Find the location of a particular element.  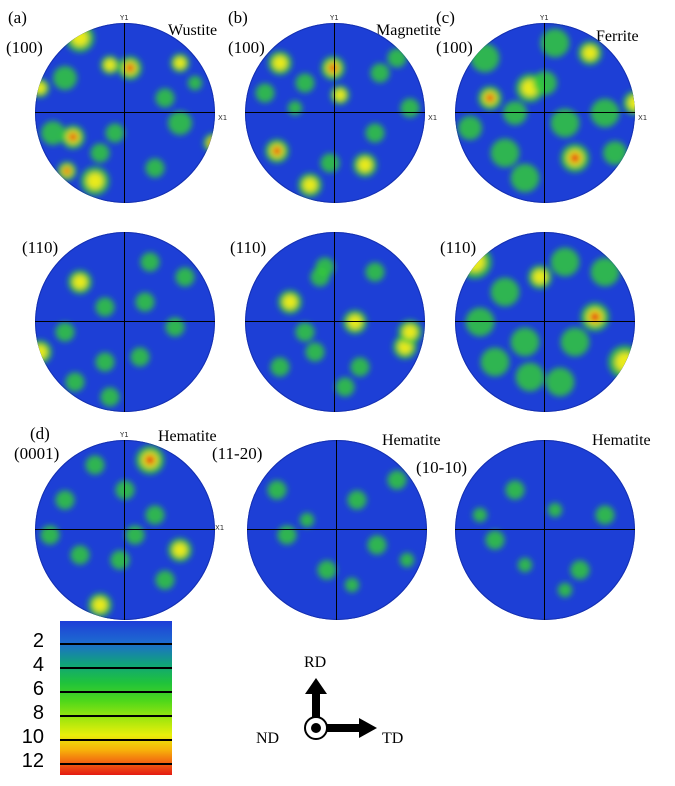

phase-label-hematite-2: Hematite is located at coordinates (411, 440).